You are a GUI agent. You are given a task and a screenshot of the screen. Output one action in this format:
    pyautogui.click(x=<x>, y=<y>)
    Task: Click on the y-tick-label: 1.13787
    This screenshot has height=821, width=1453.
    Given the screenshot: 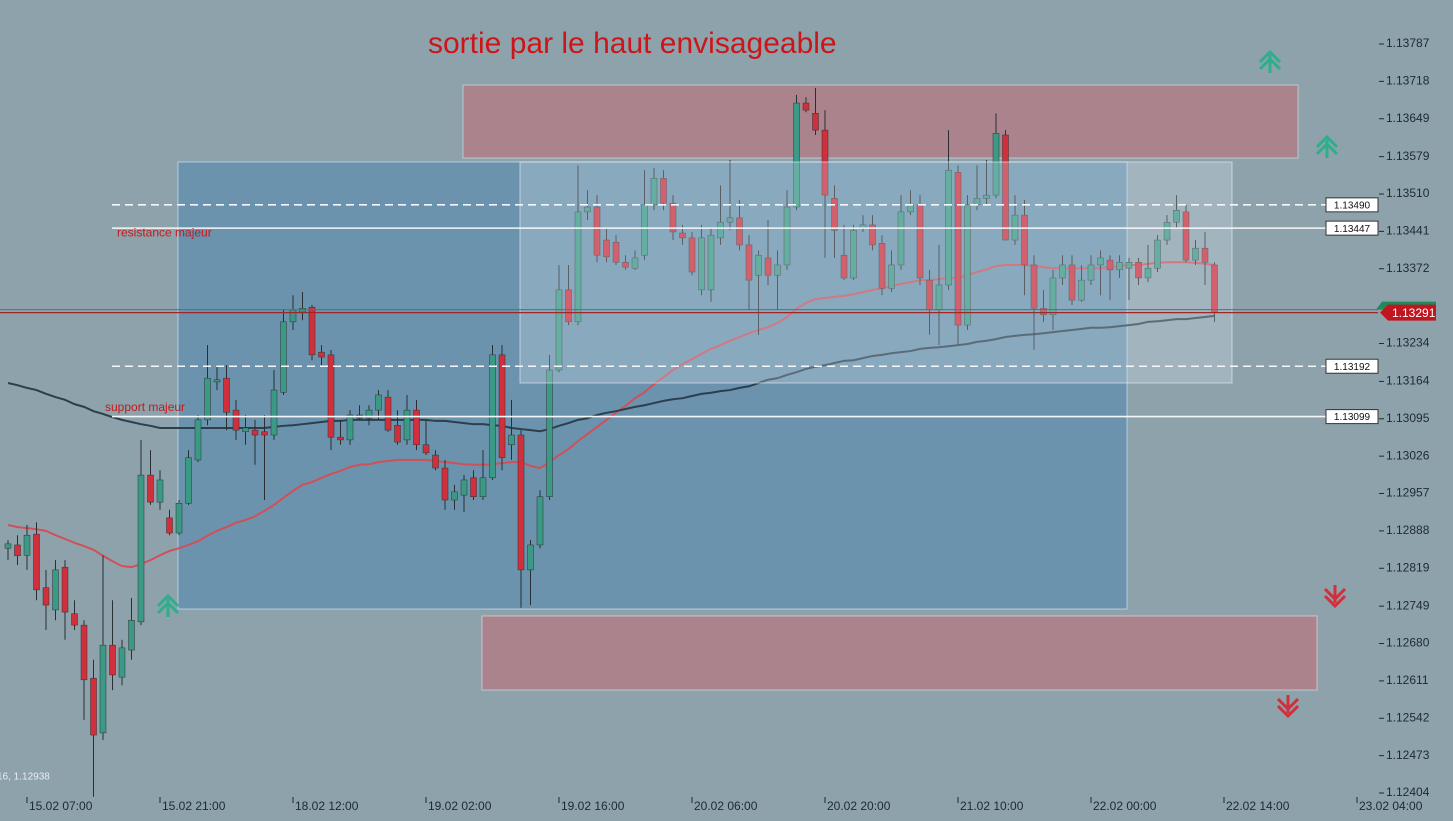 What is the action you would take?
    pyautogui.click(x=1408, y=43)
    